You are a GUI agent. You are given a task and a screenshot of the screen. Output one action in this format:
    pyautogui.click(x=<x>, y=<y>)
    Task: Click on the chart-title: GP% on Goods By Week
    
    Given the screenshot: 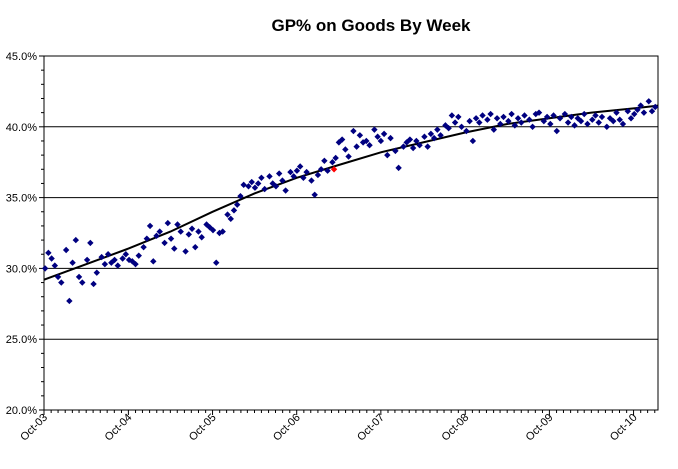 What is the action you would take?
    pyautogui.click(x=371, y=25)
    